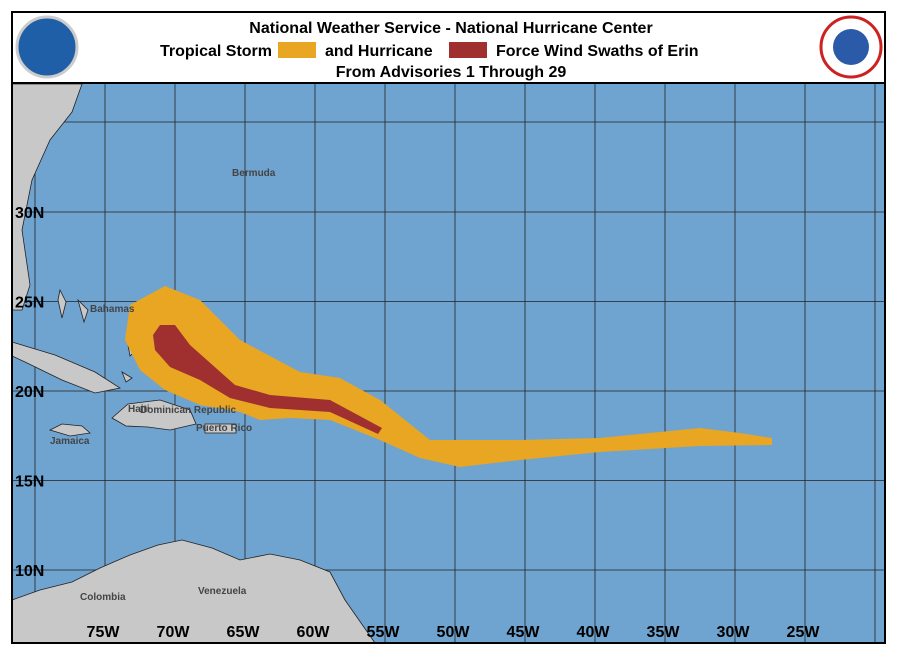 This screenshot has width=897, height=661. What do you see at coordinates (244, 632) in the screenshot?
I see `longitude-label: 65W` at bounding box center [244, 632].